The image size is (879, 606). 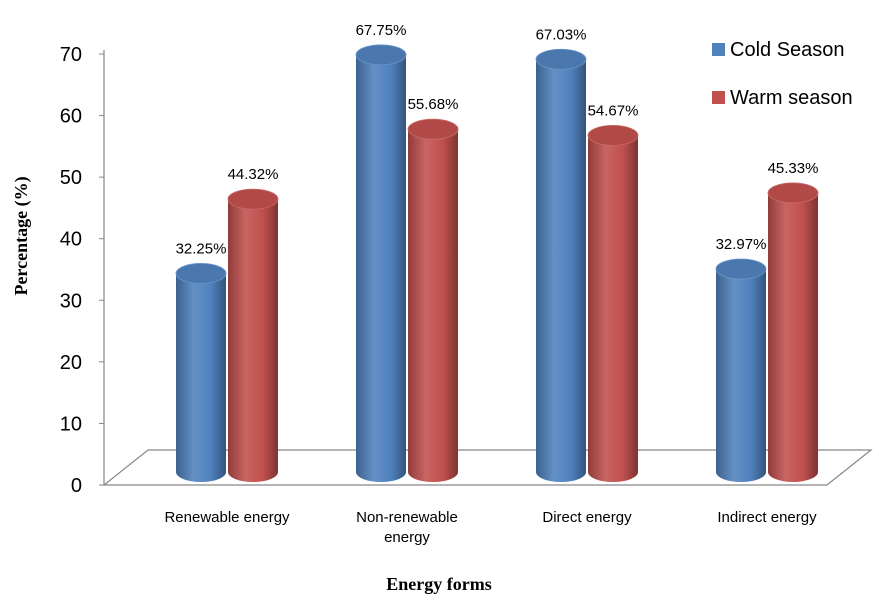 I want to click on x-tick-label: Renewable energy, so click(x=227, y=517).